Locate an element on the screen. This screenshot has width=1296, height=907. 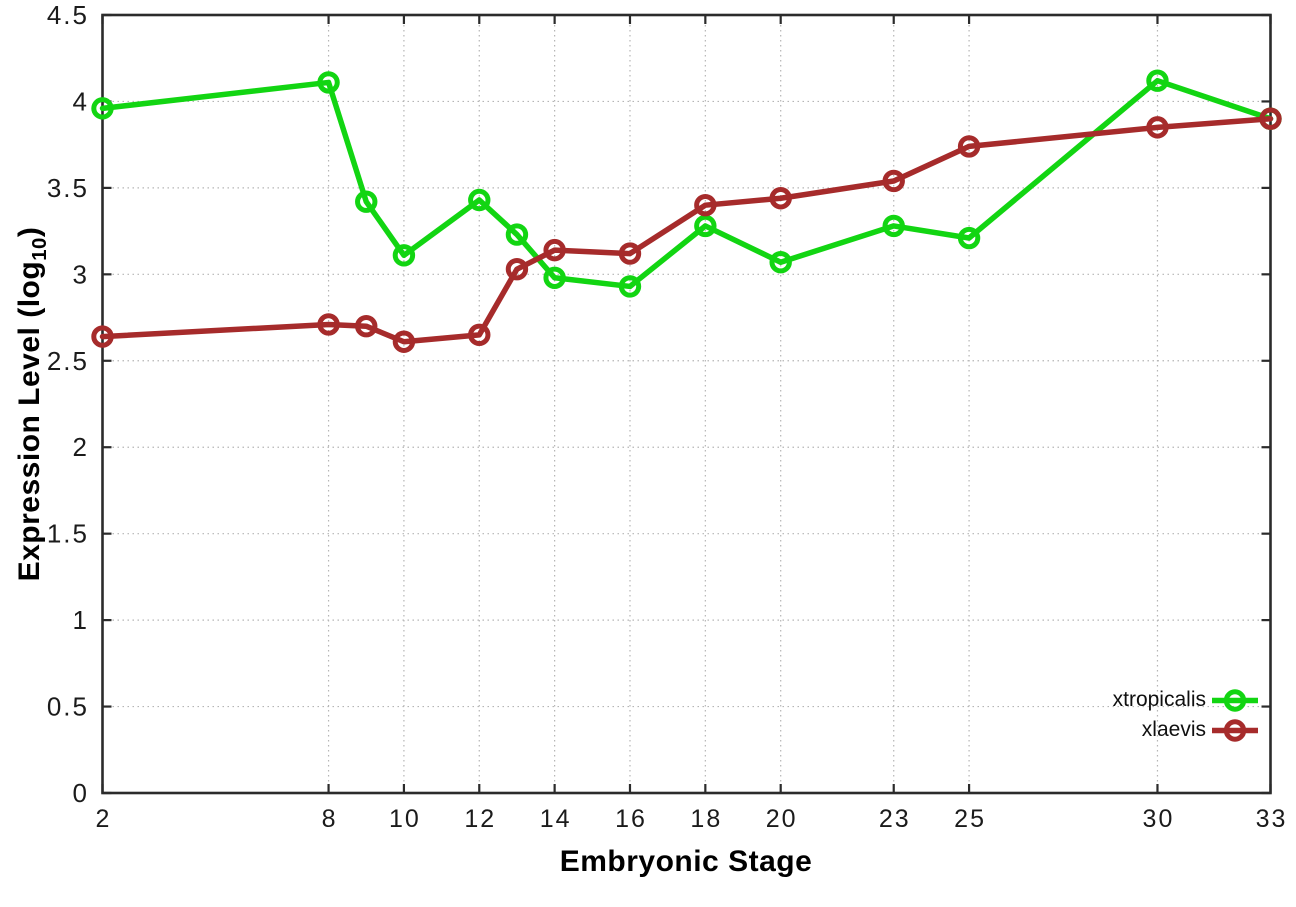
x-tick-label: 14 is located at coordinates (556, 819).